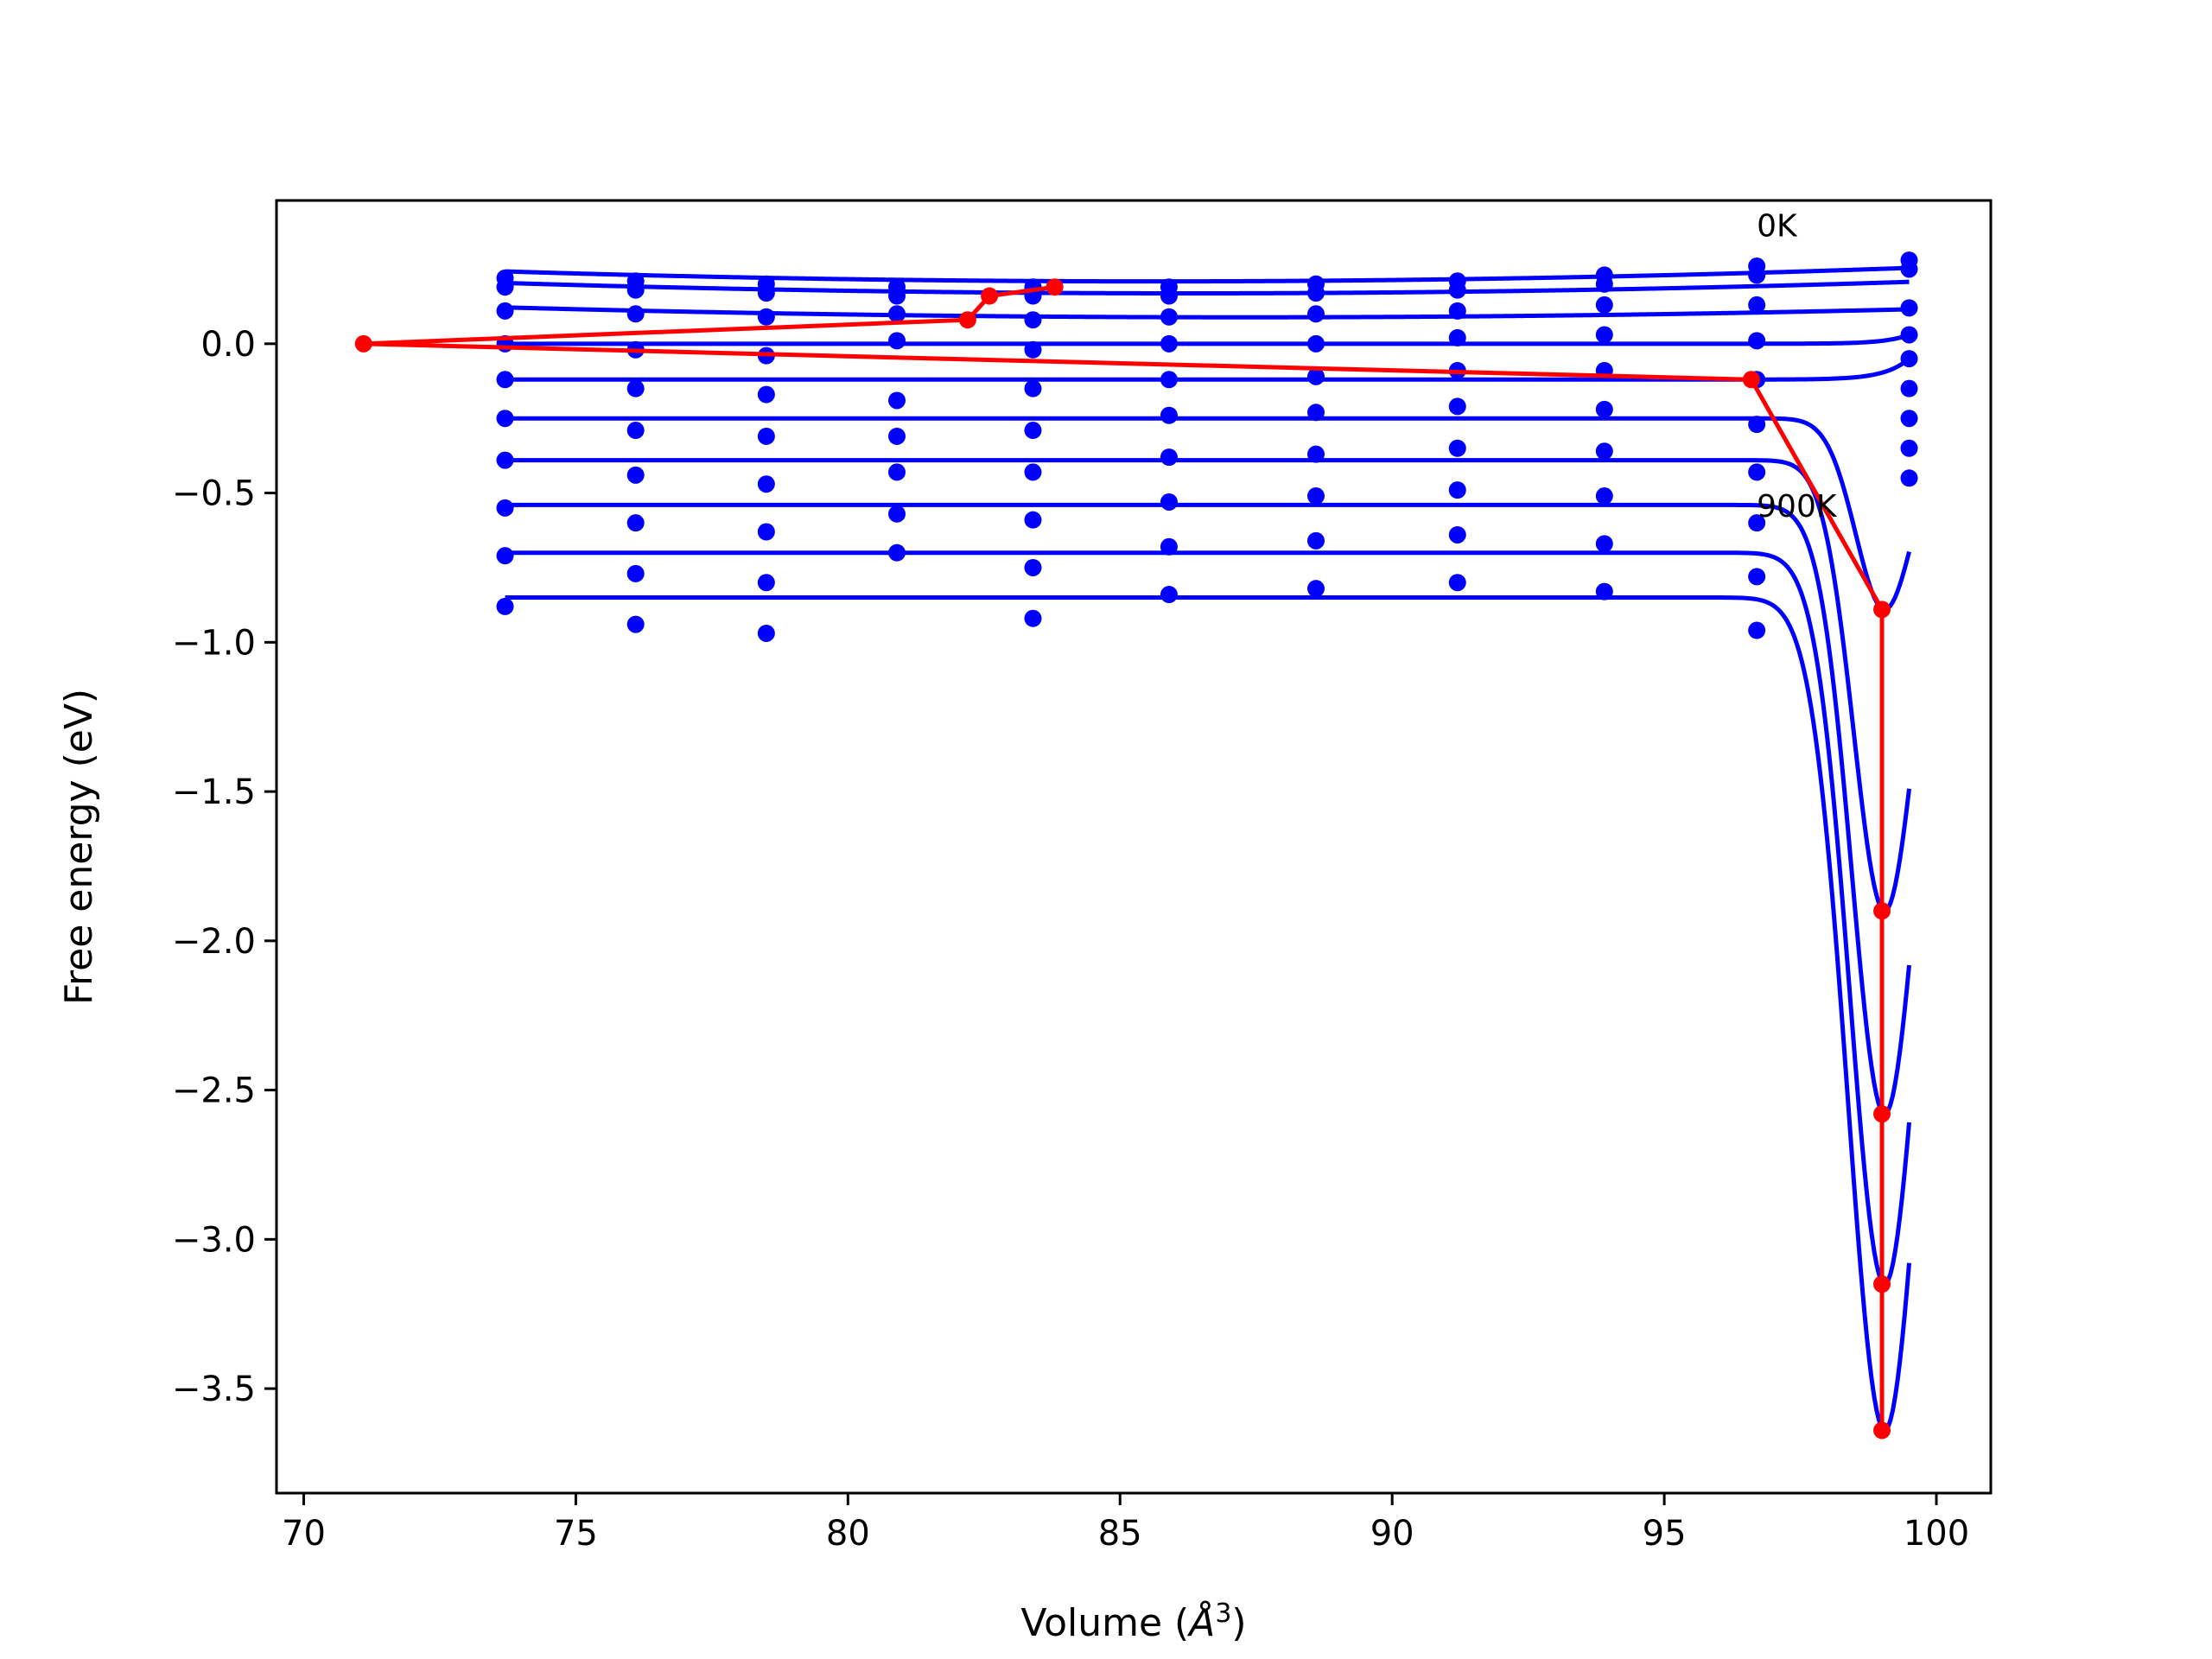  What do you see at coordinates (214, 942) in the screenshot?
I see `y-tick-label: −2.0` at bounding box center [214, 942].